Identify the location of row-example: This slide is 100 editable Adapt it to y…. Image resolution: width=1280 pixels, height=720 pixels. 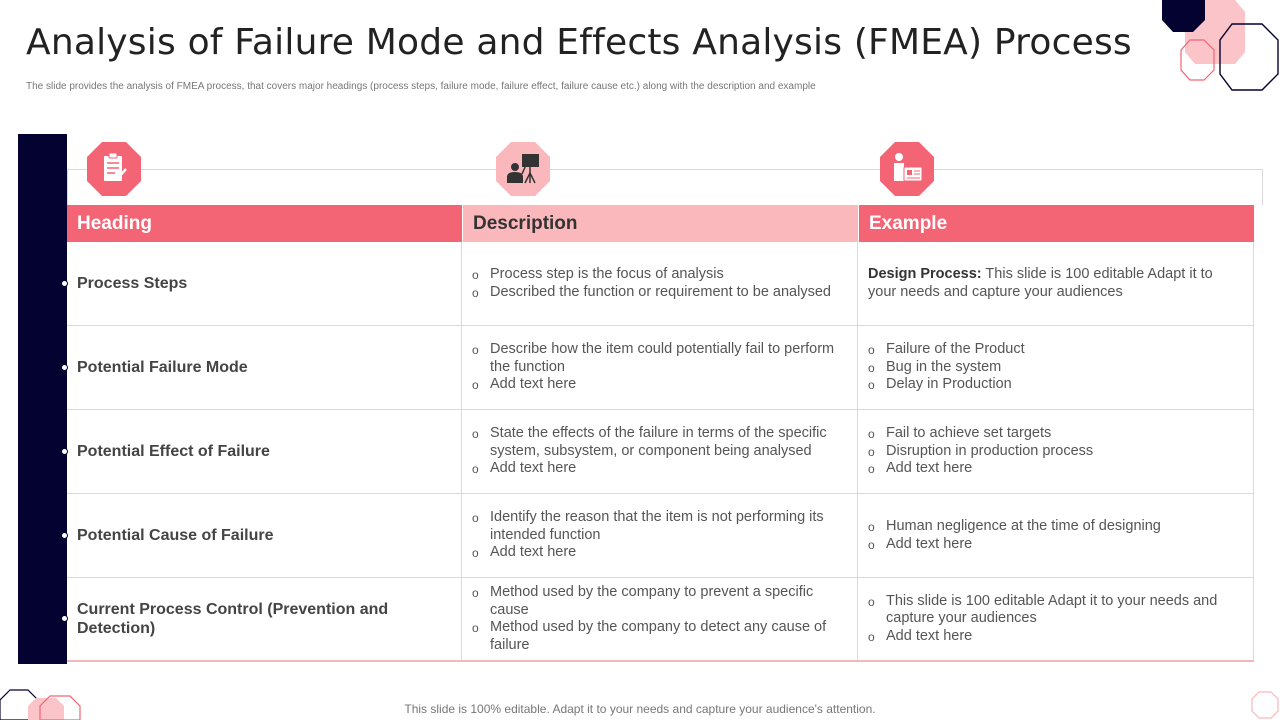
(1056, 619).